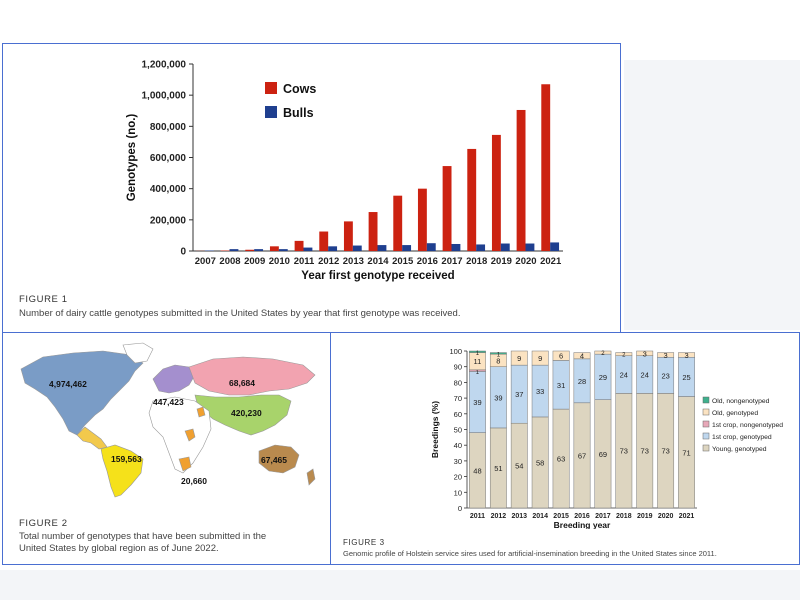 The height and width of the screenshot is (600, 800). I want to click on data-label: 54, so click(519, 466).